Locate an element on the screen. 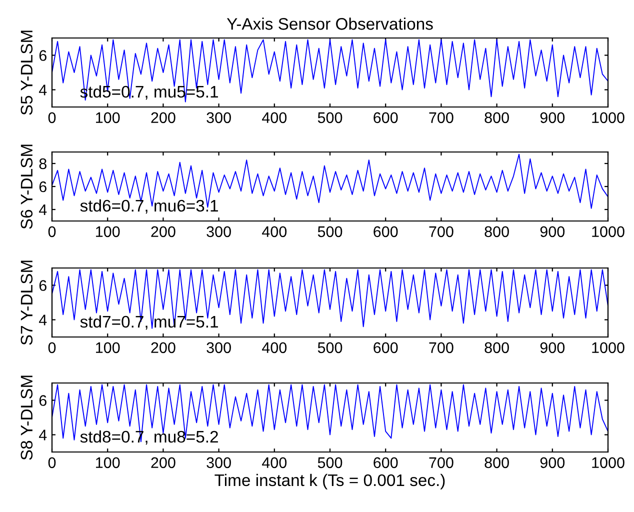  annotation: std6=0.7, mu6=3.1 is located at coordinates (149, 206).